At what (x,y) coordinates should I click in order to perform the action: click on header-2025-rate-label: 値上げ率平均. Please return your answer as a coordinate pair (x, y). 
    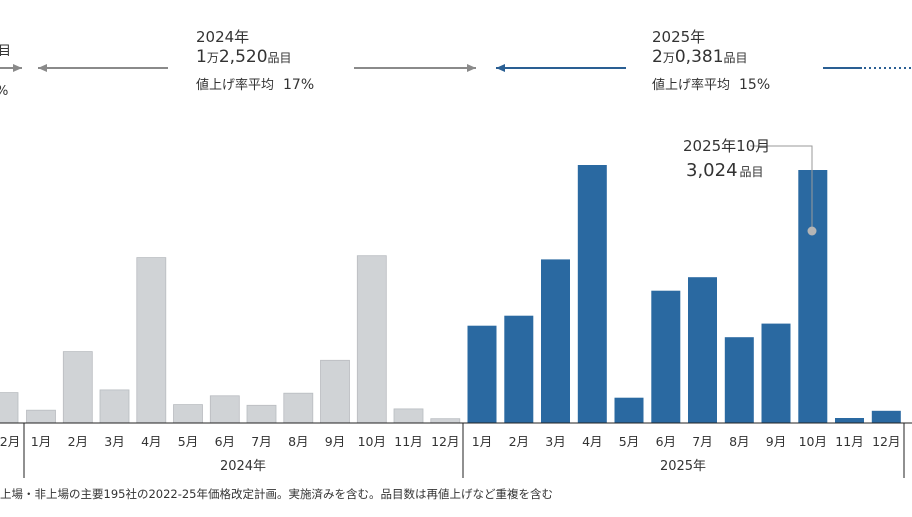
    Looking at the image, I should click on (691, 85).